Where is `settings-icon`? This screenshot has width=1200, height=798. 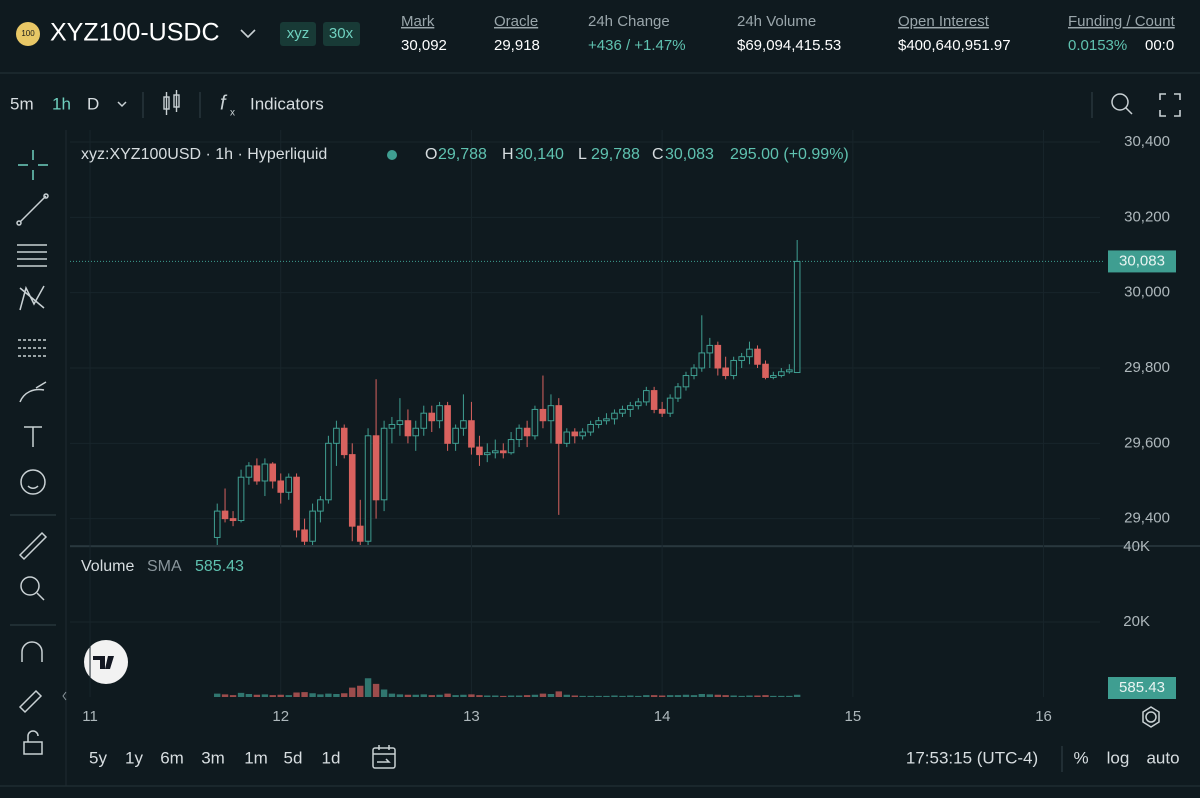 settings-icon is located at coordinates (1151, 717).